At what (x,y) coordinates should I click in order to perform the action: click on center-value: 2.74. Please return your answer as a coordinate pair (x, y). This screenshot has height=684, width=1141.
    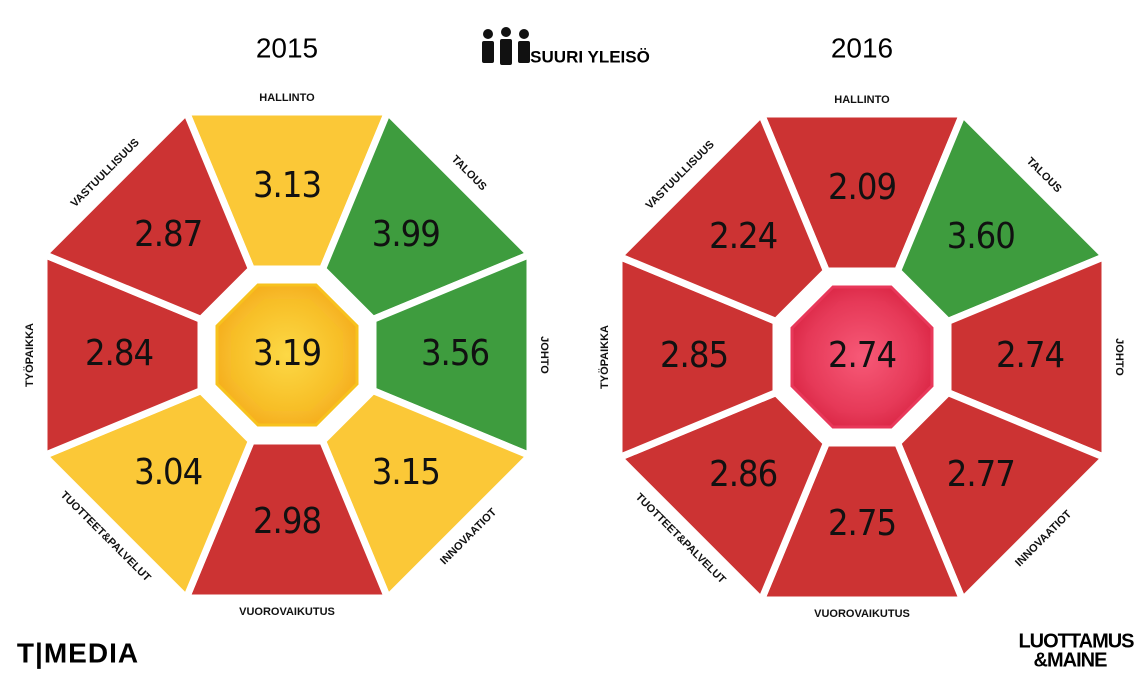
    Looking at the image, I should click on (862, 355).